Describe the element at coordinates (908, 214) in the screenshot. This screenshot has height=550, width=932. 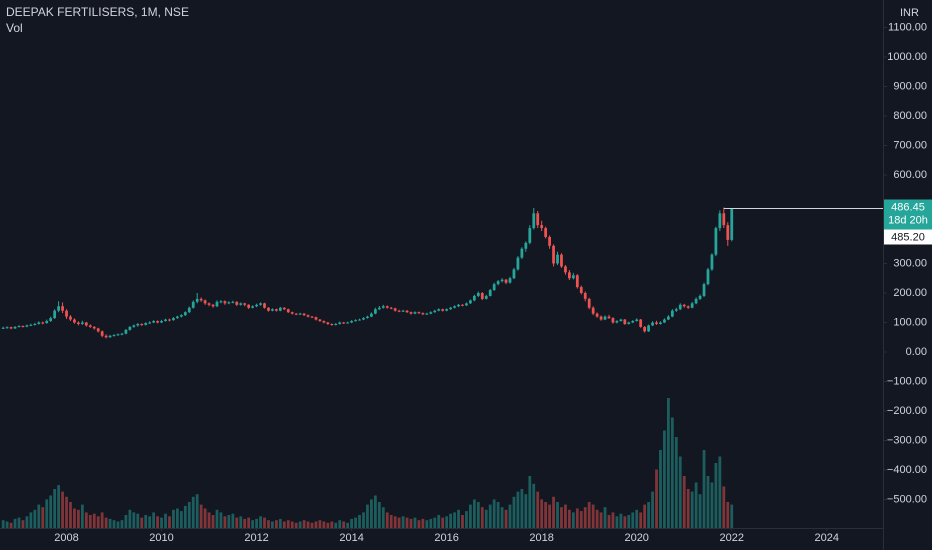
I see `last-price-box` at that location.